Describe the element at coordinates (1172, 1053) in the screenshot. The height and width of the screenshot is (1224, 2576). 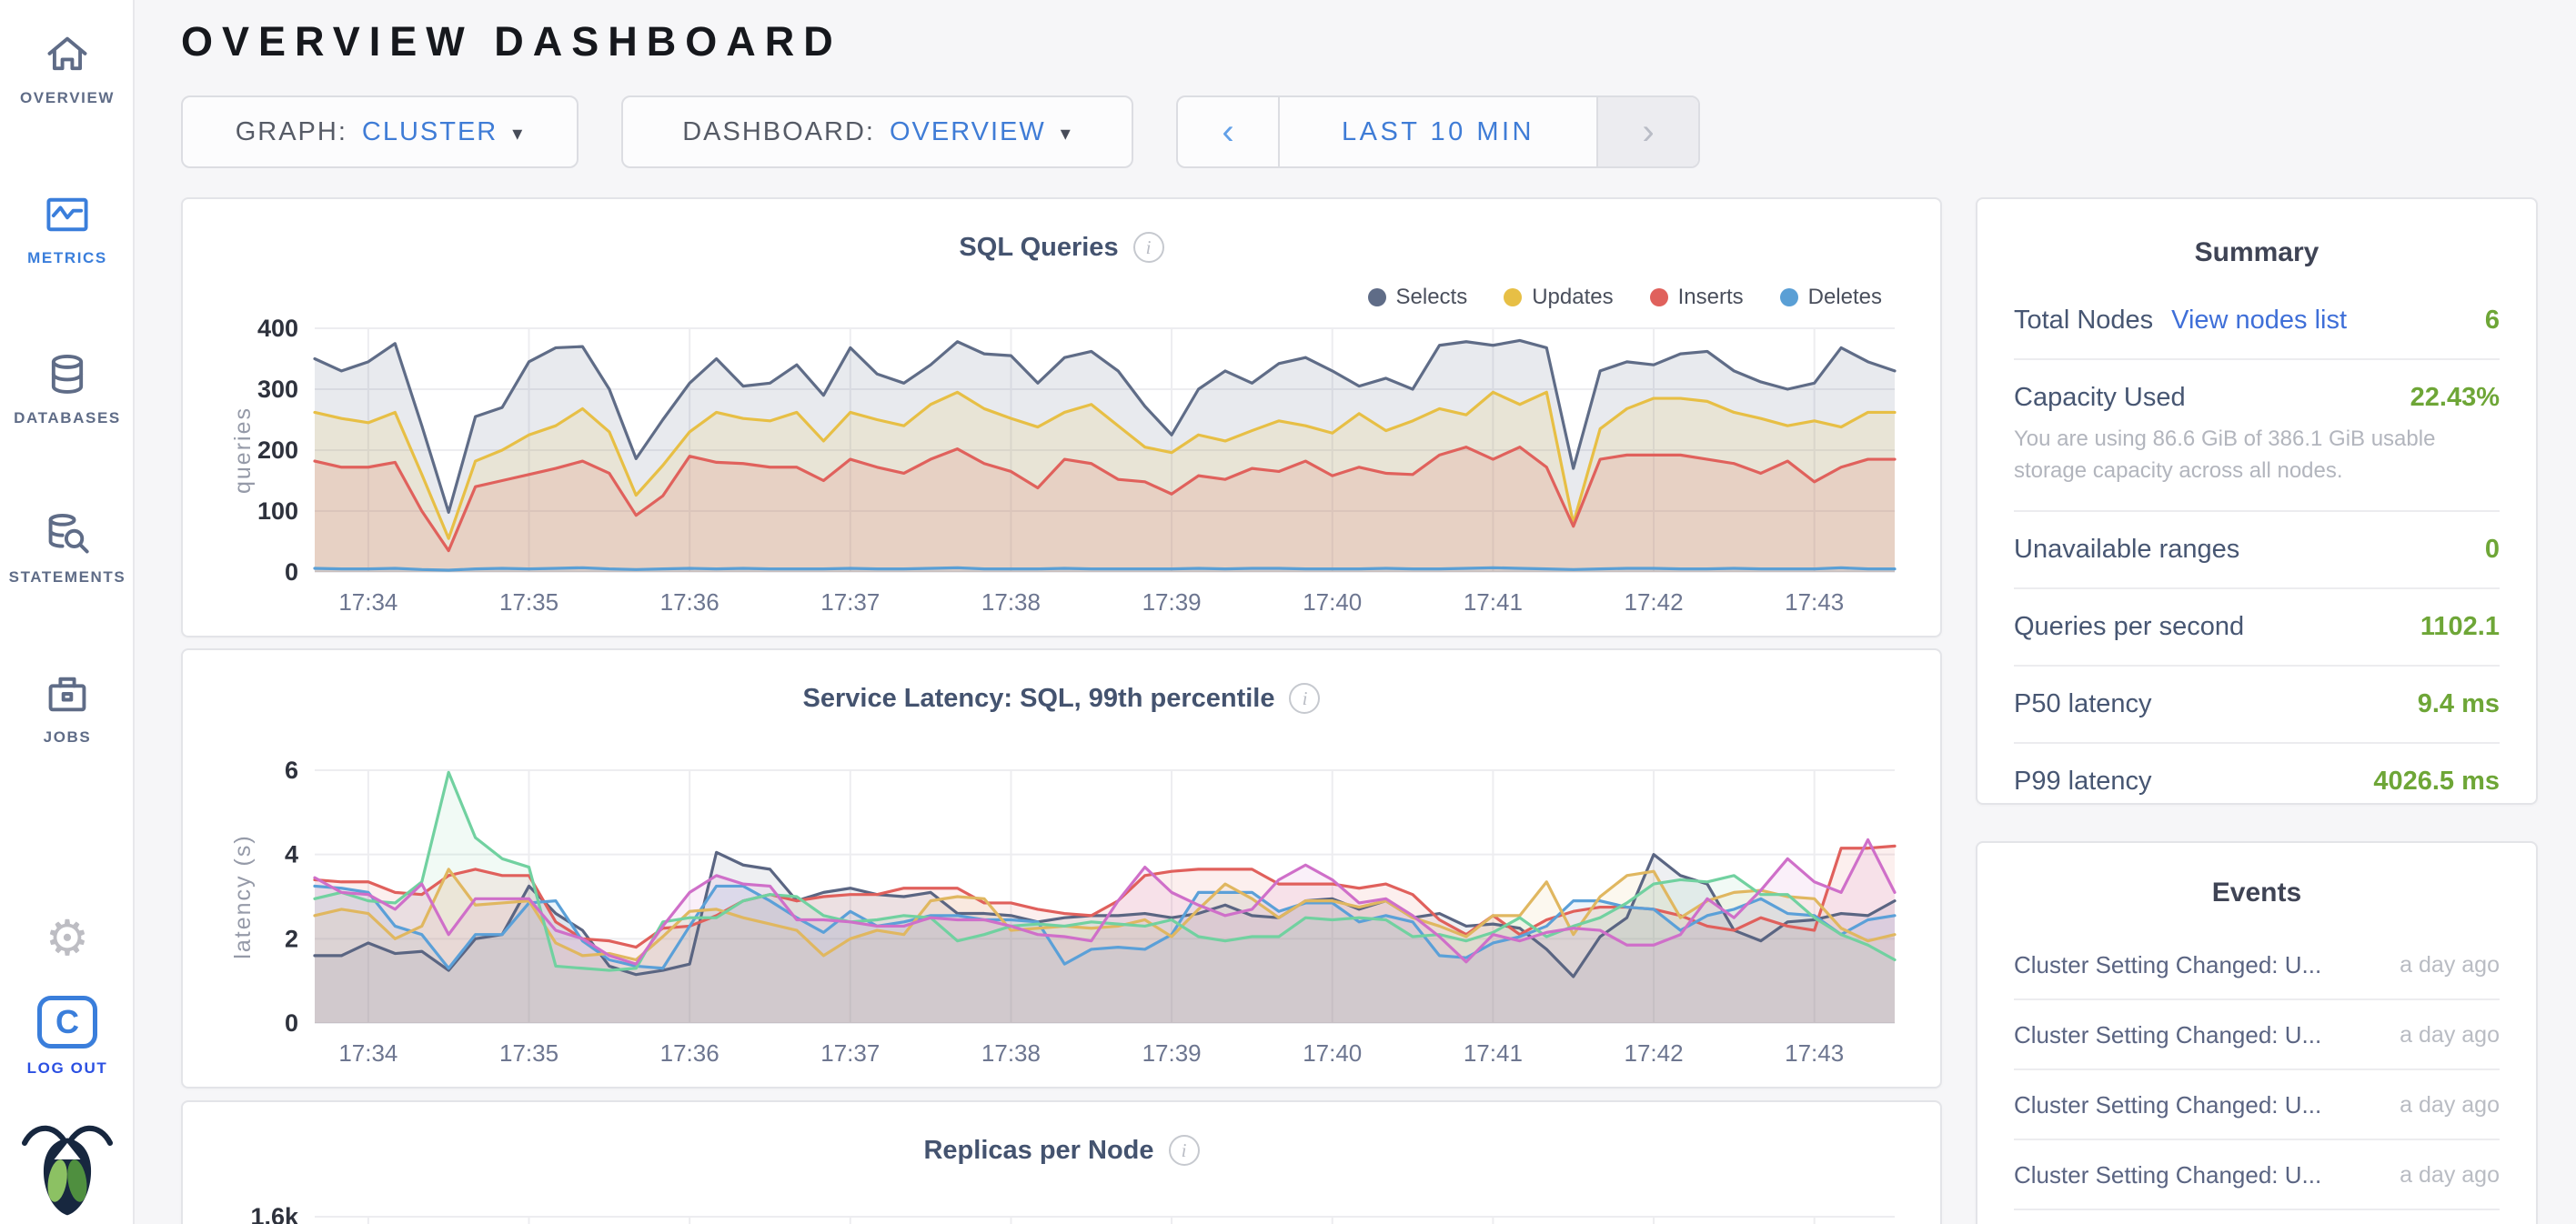
I see `svg-text: 17:39` at that location.